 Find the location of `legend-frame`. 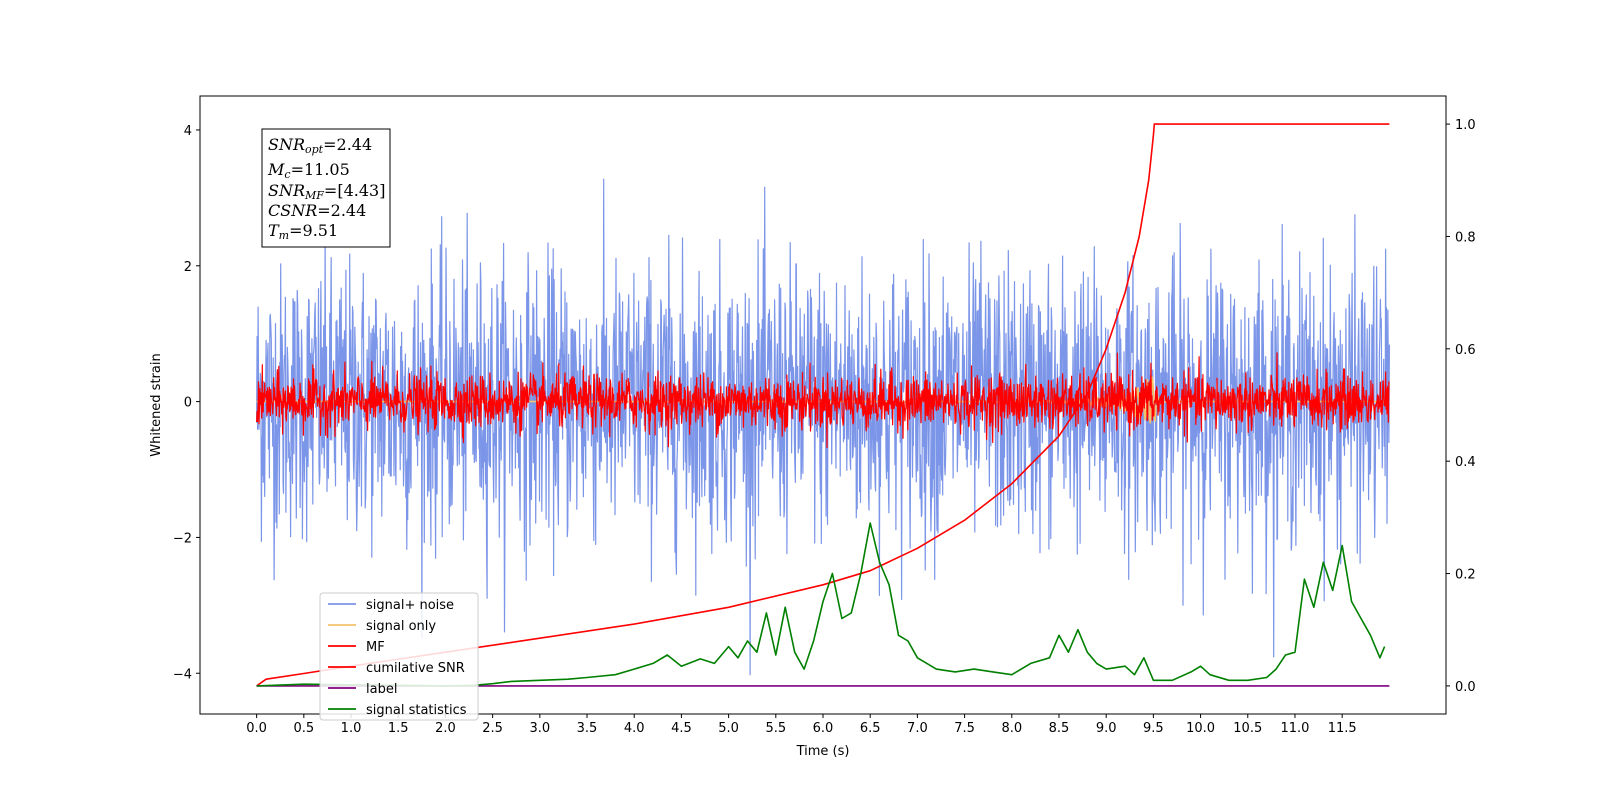

legend-frame is located at coordinates (399, 656).